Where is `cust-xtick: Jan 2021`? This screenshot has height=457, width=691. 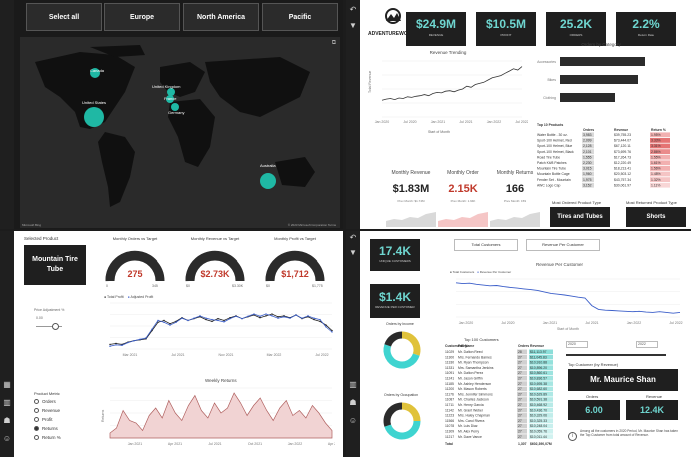
cust-xtick: Jan 2021 is located at coordinates (550, 323).